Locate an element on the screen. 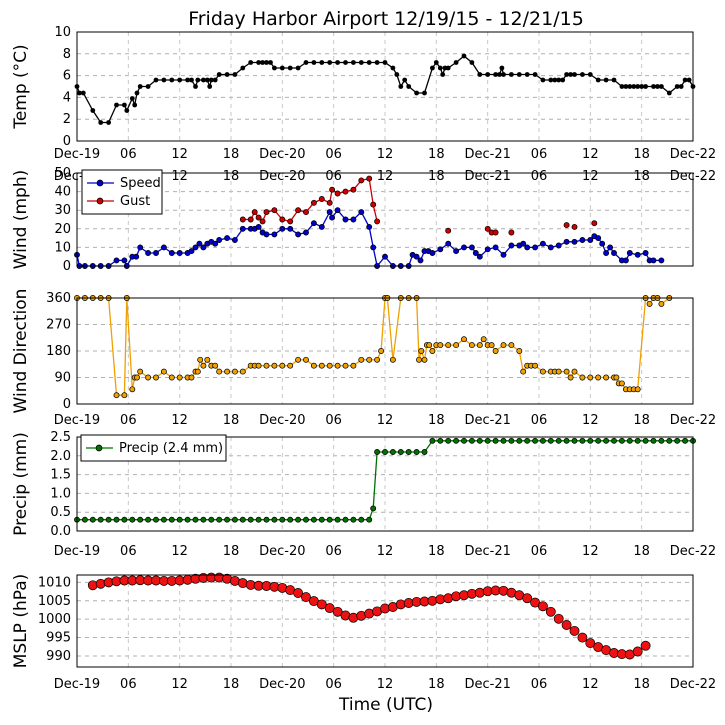 This screenshot has height=725, width=725. x-tick-label: Dec-19 is located at coordinates (77, 684).